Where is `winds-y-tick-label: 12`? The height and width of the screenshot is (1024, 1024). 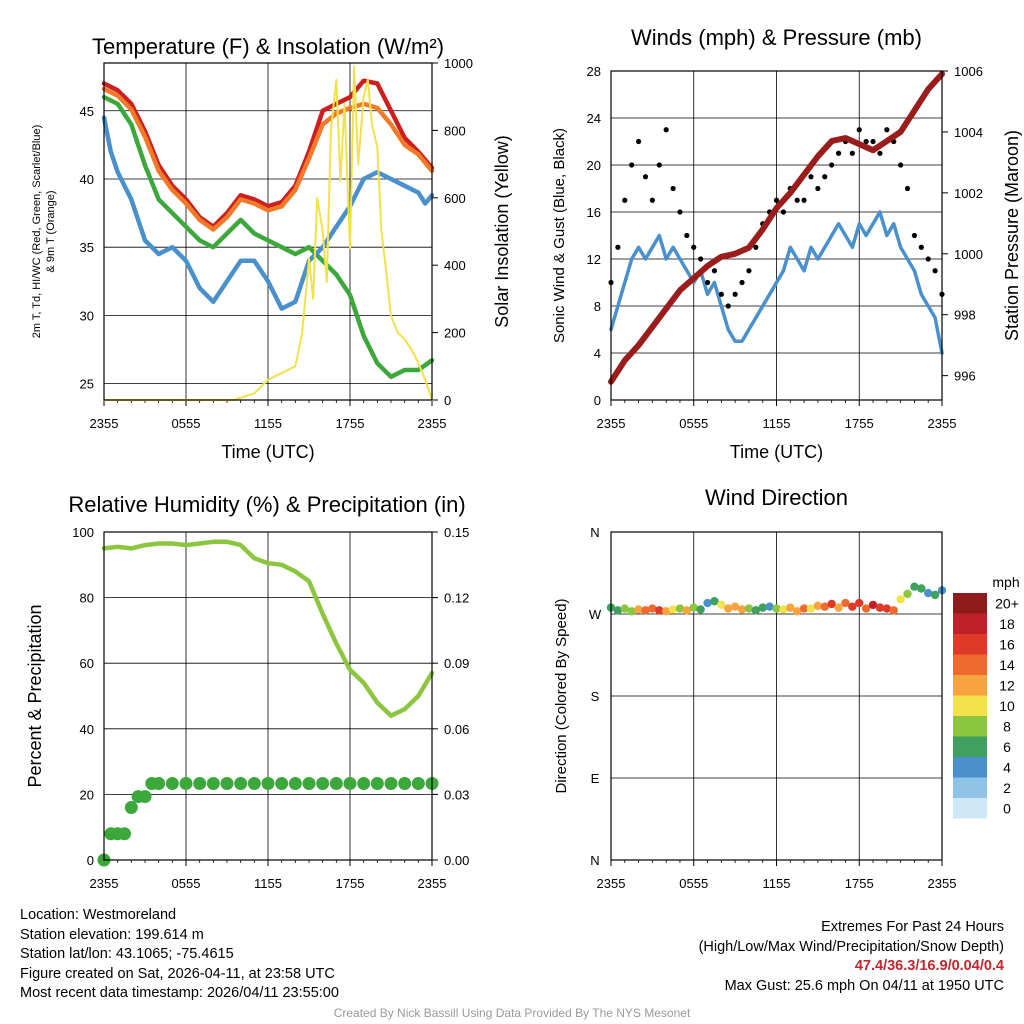 winds-y-tick-label: 12 is located at coordinates (594, 259).